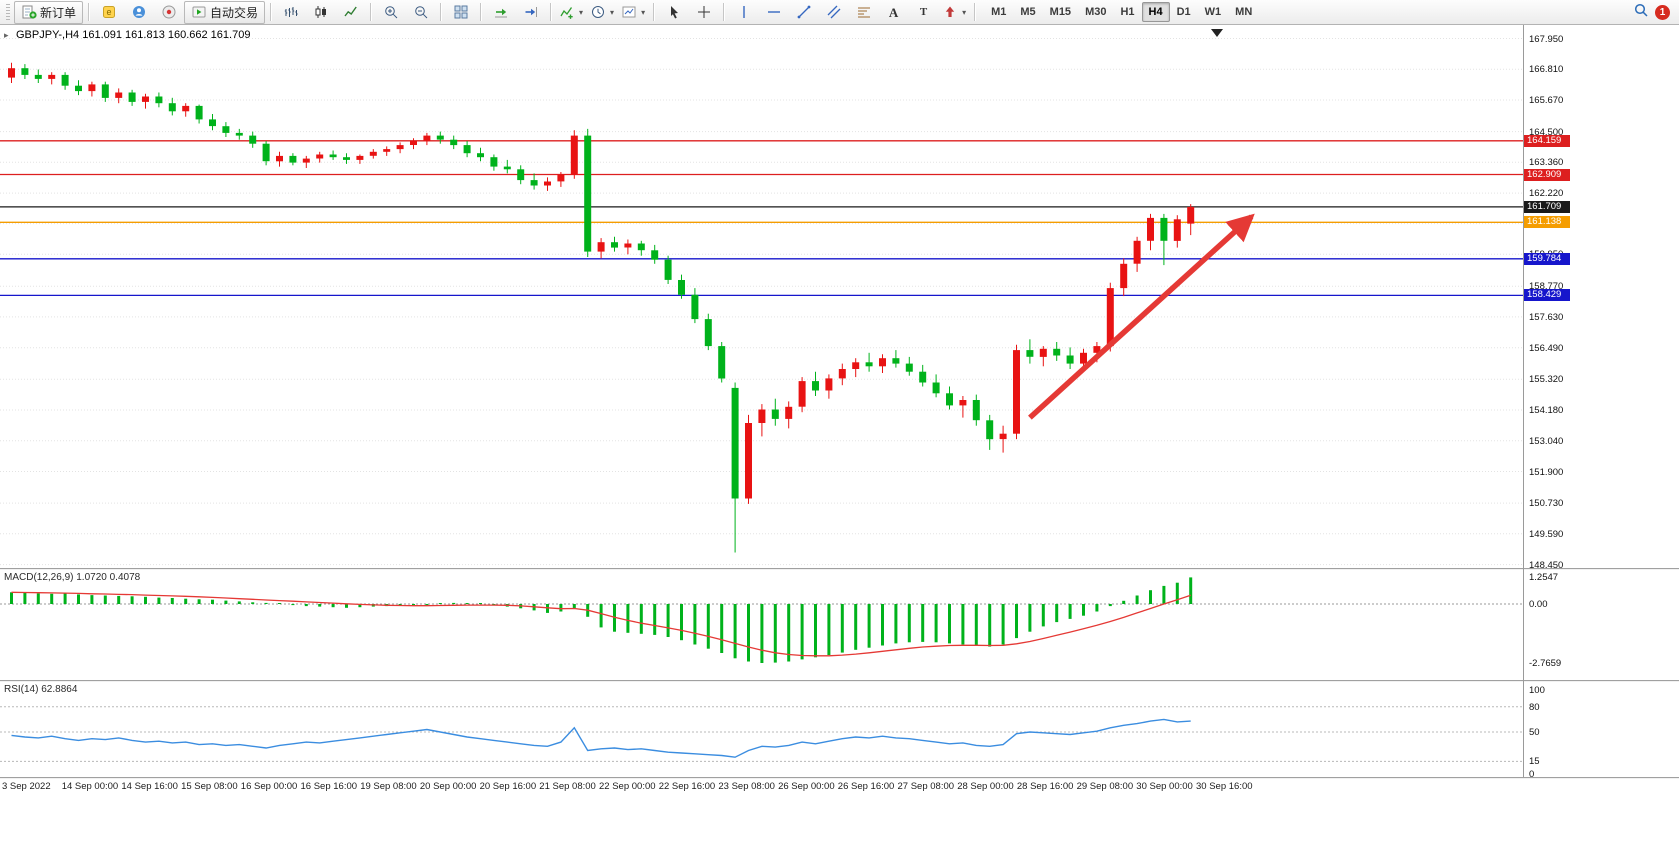  Describe the element at coordinates (839, 777) in the screenshot. I see `time-axis-divider` at that location.